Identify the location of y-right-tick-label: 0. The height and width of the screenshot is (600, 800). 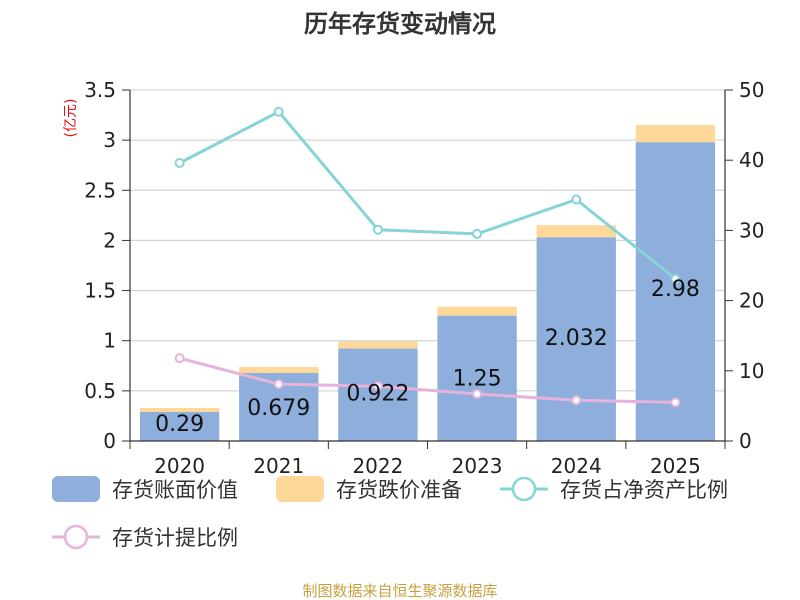
(745, 441).